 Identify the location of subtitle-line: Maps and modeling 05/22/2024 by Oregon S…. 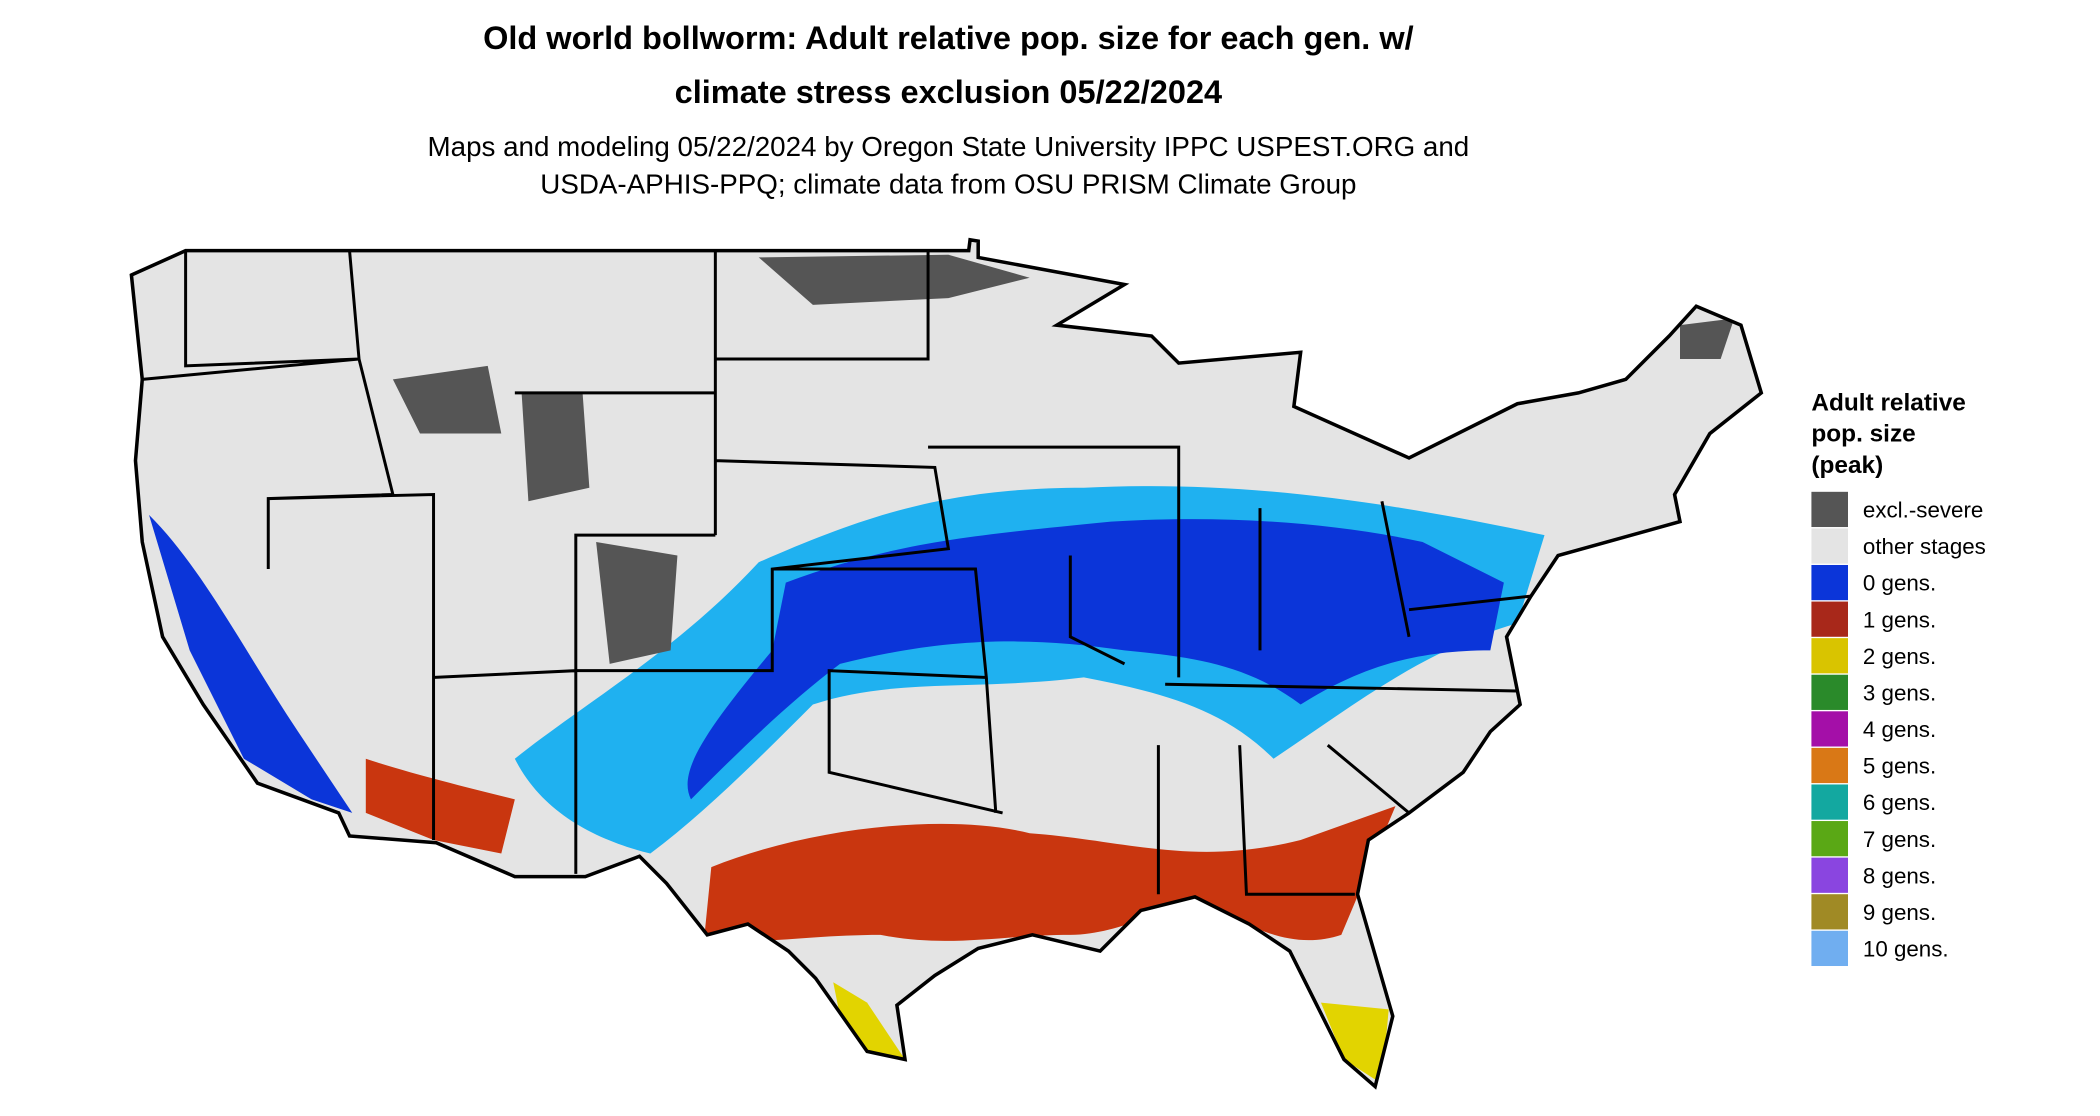
(949, 146).